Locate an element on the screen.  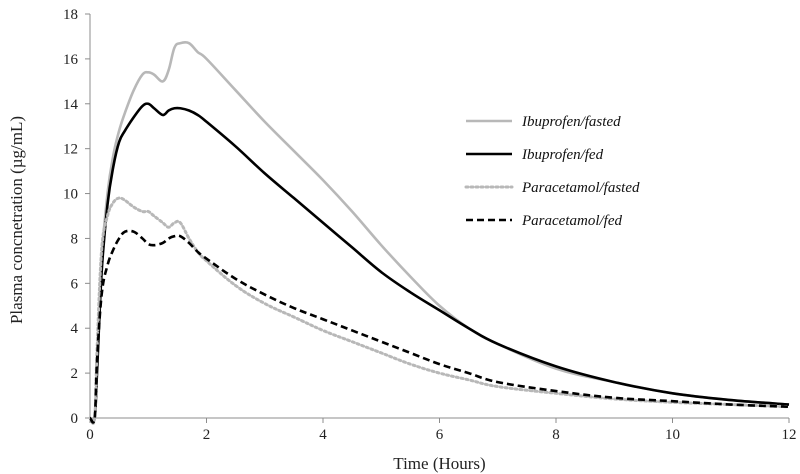
y-tick-label: 12 is located at coordinates (70, 150).